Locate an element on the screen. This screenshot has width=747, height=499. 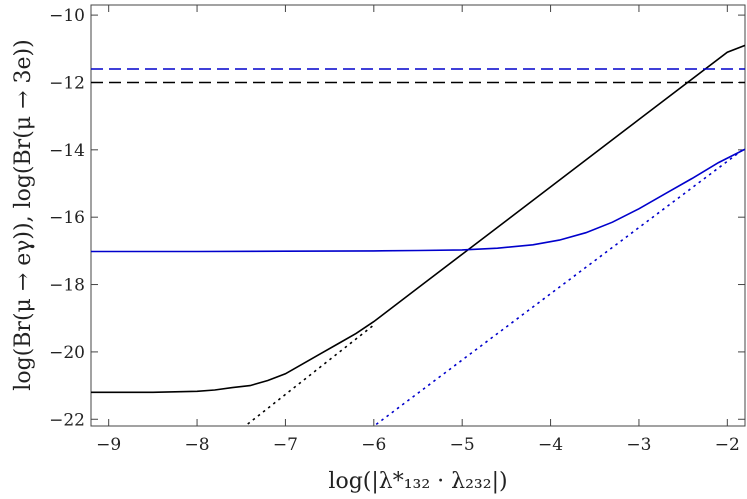
y-tick-label: −16 is located at coordinates (67, 218).